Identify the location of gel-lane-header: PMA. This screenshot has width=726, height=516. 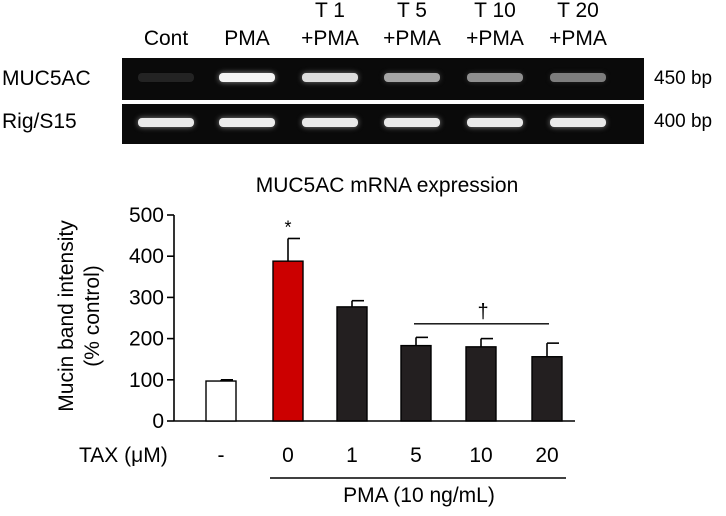
(247, 25).